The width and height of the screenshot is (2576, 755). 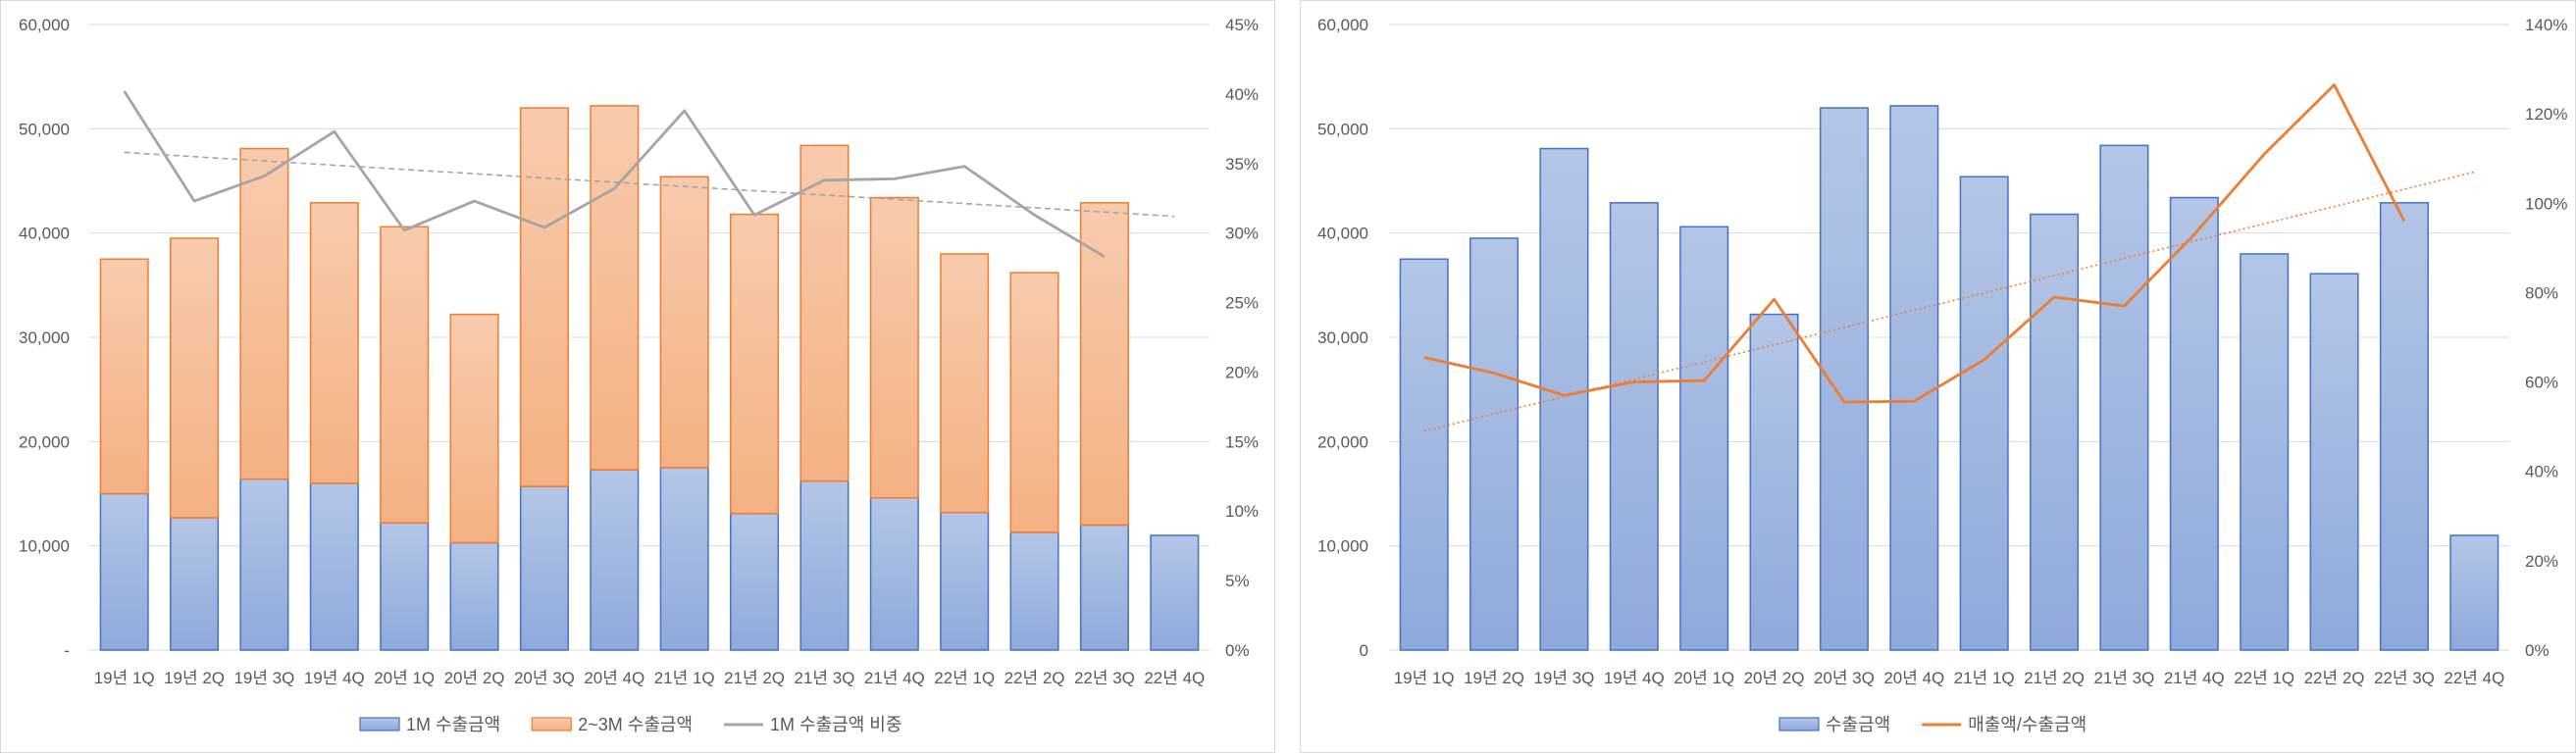 I want to click on y-tick-label: 0, so click(x=1364, y=651).